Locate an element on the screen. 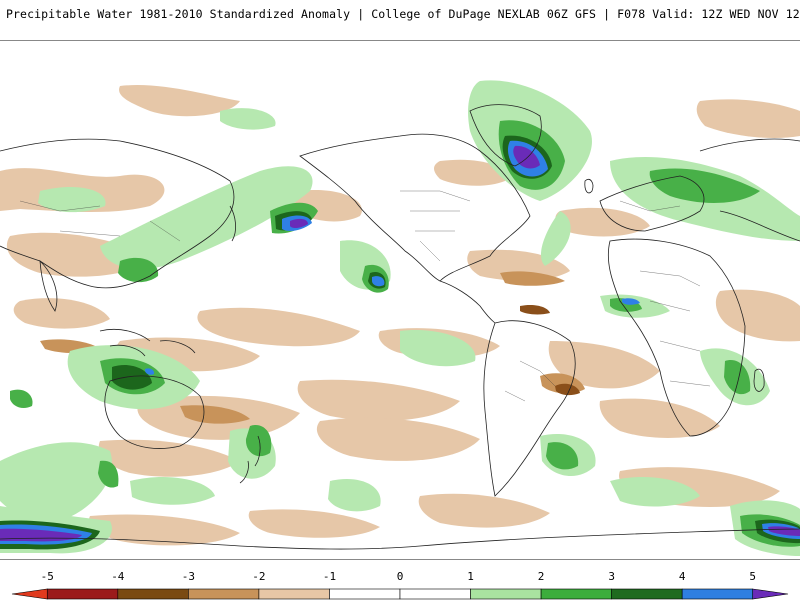  title-valid-time: F078 Valid: 12Z WED NOV 12 2025 is located at coordinates (708, 14).